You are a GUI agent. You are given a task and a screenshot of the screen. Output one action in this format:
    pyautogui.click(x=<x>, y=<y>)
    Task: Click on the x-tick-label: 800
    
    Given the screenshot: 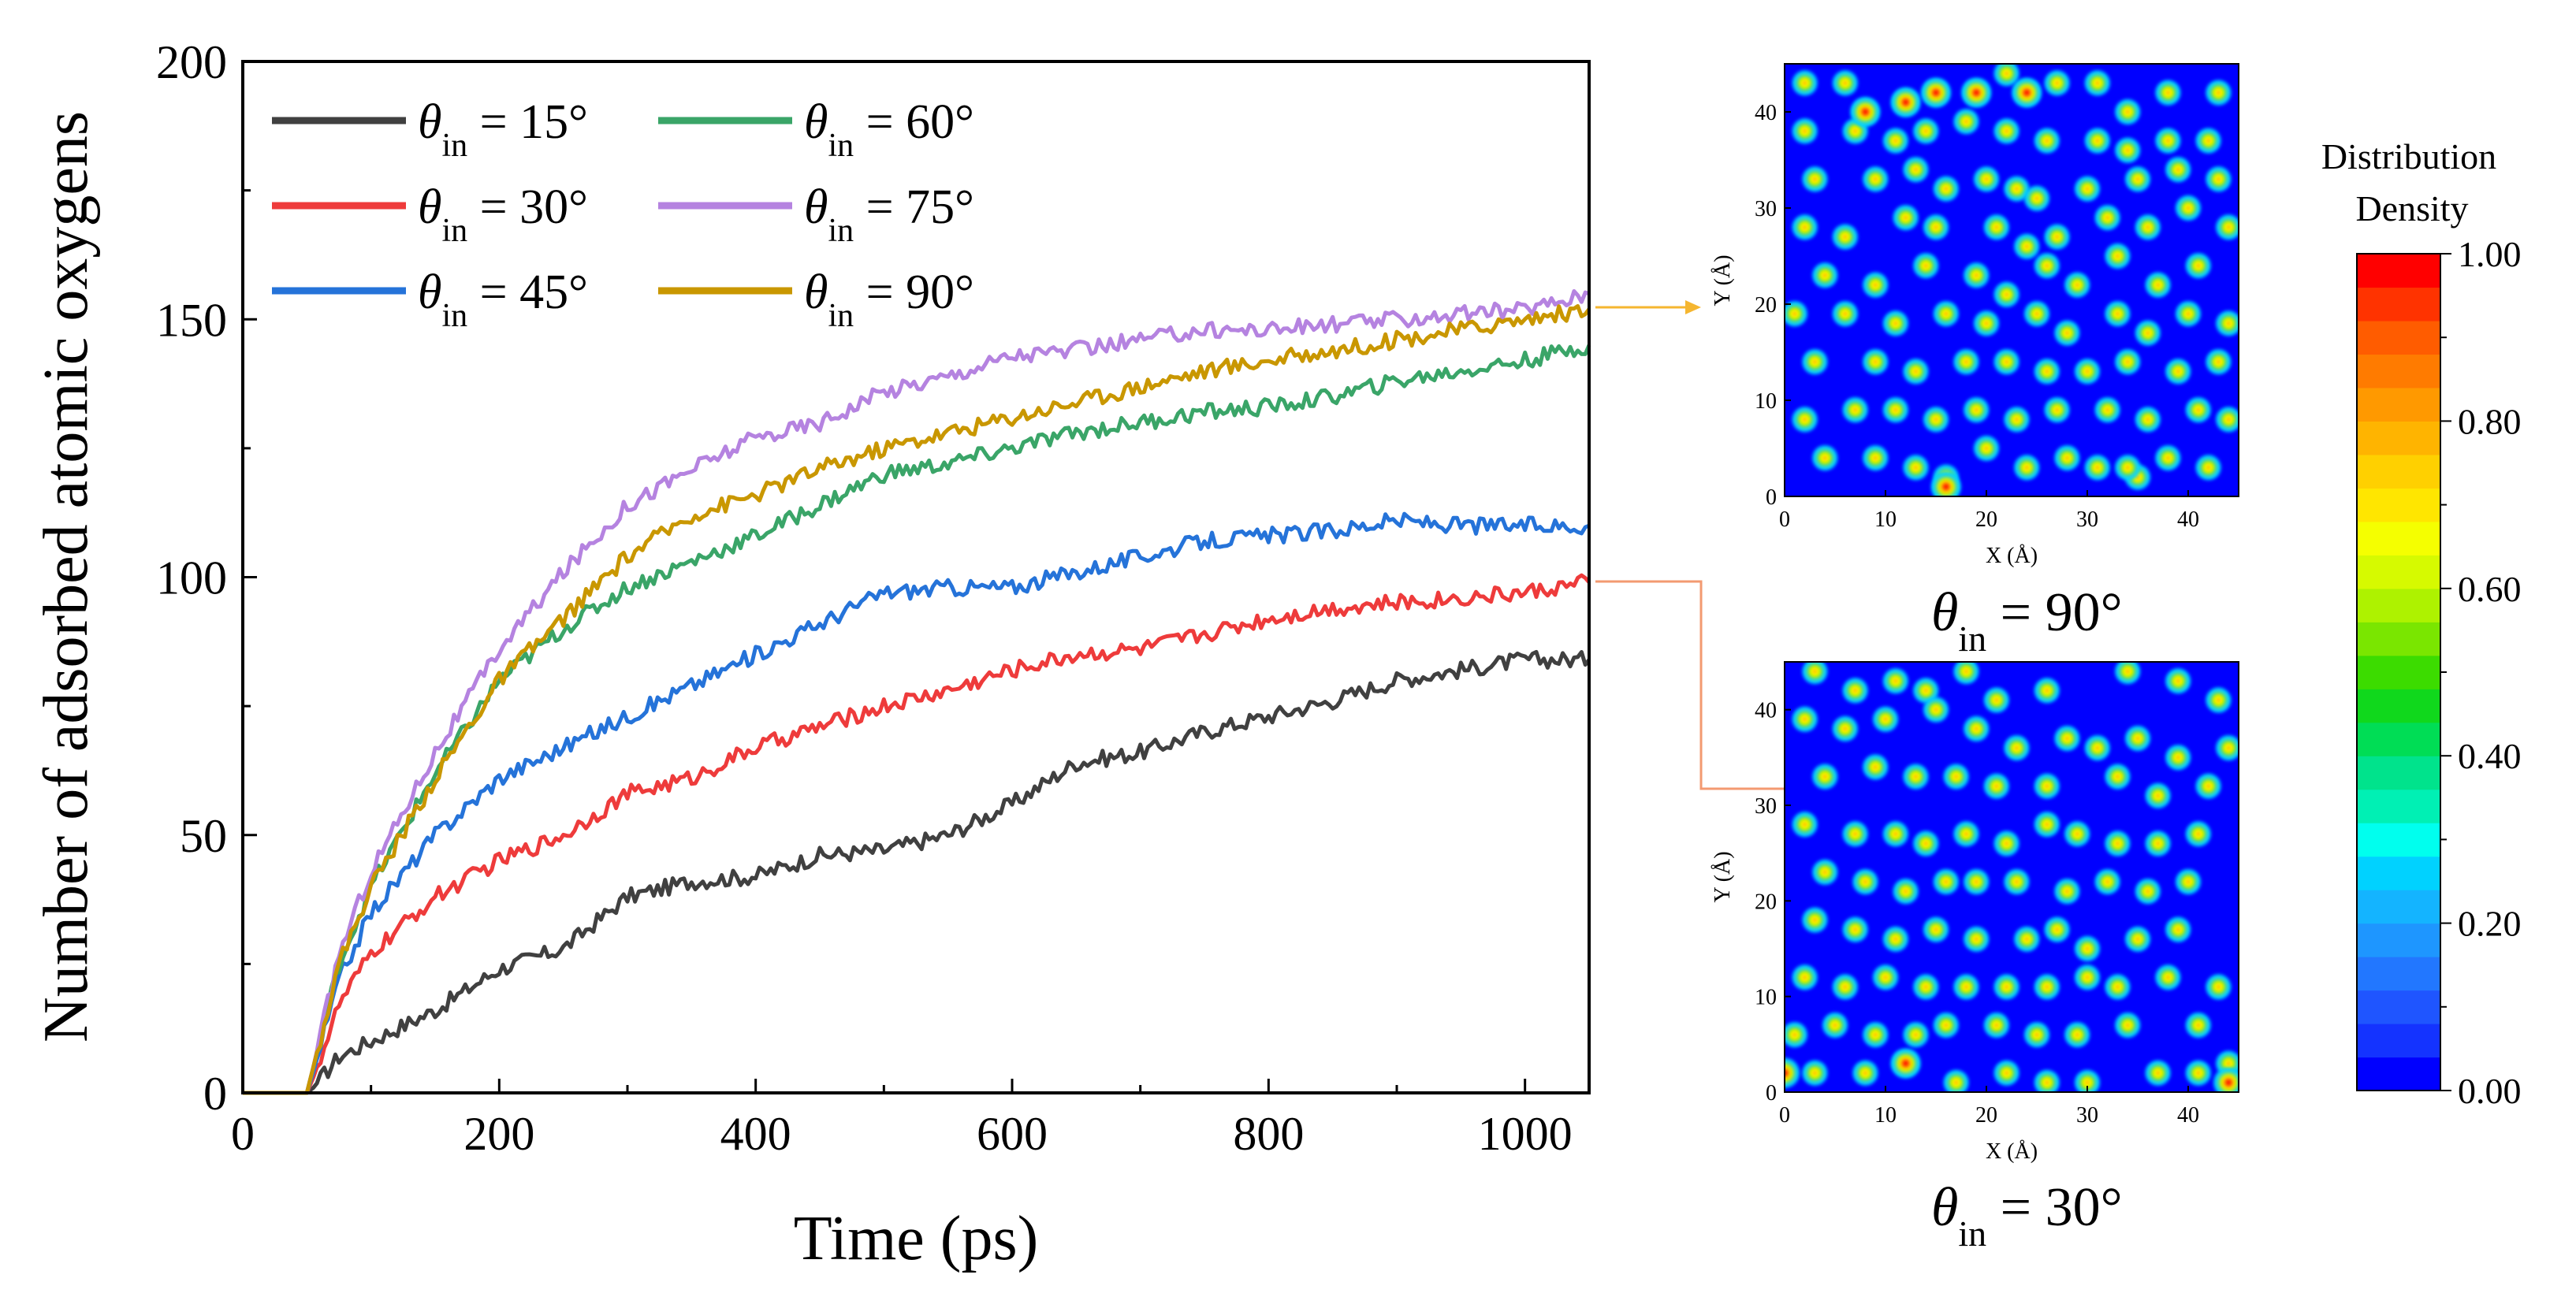 What is the action you would take?
    pyautogui.click(x=1268, y=1134)
    